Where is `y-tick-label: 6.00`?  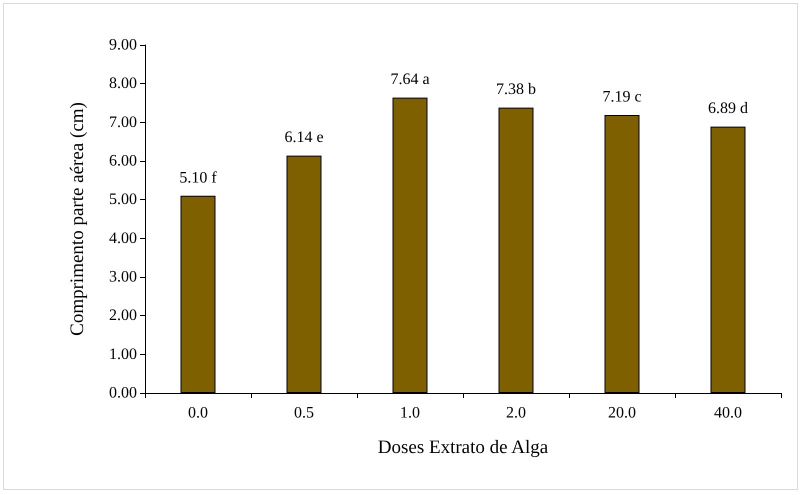
y-tick-label: 6.00 is located at coordinates (123, 161).